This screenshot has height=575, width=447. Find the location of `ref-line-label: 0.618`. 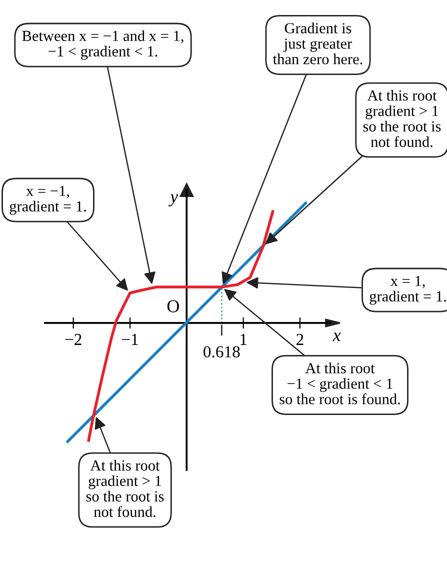

ref-line-label: 0.618 is located at coordinates (222, 352).